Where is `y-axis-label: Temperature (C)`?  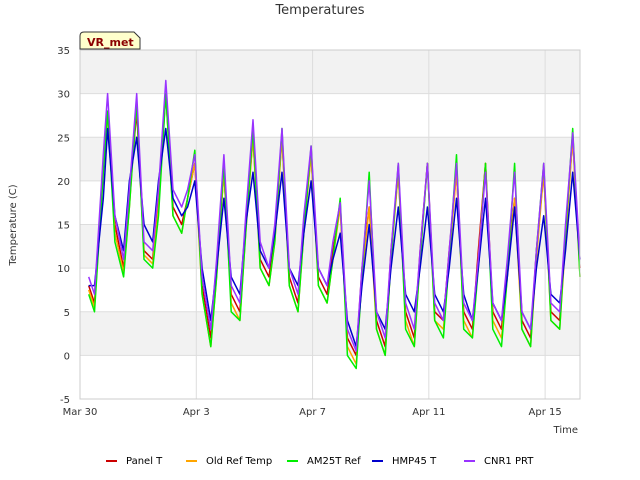 y-axis-label: Temperature (C) is located at coordinates (13, 225).